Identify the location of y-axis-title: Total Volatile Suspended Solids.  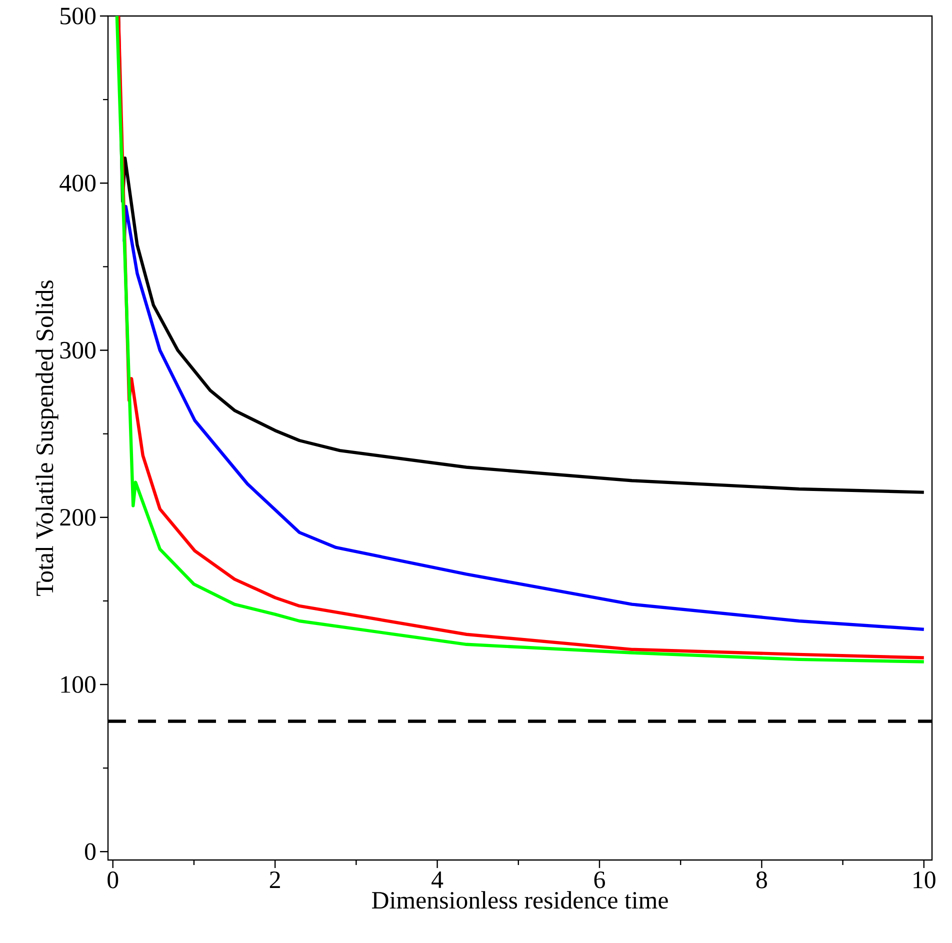
(47, 438).